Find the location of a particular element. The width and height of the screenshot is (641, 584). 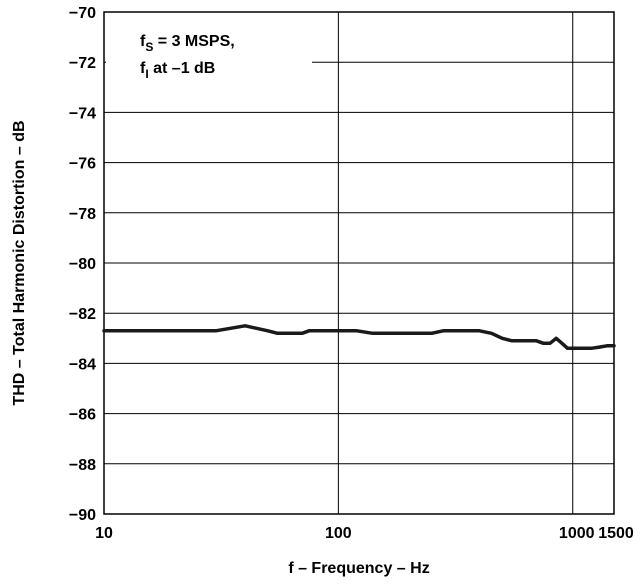

annotation-line-1-subscript: S is located at coordinates (149, 47).